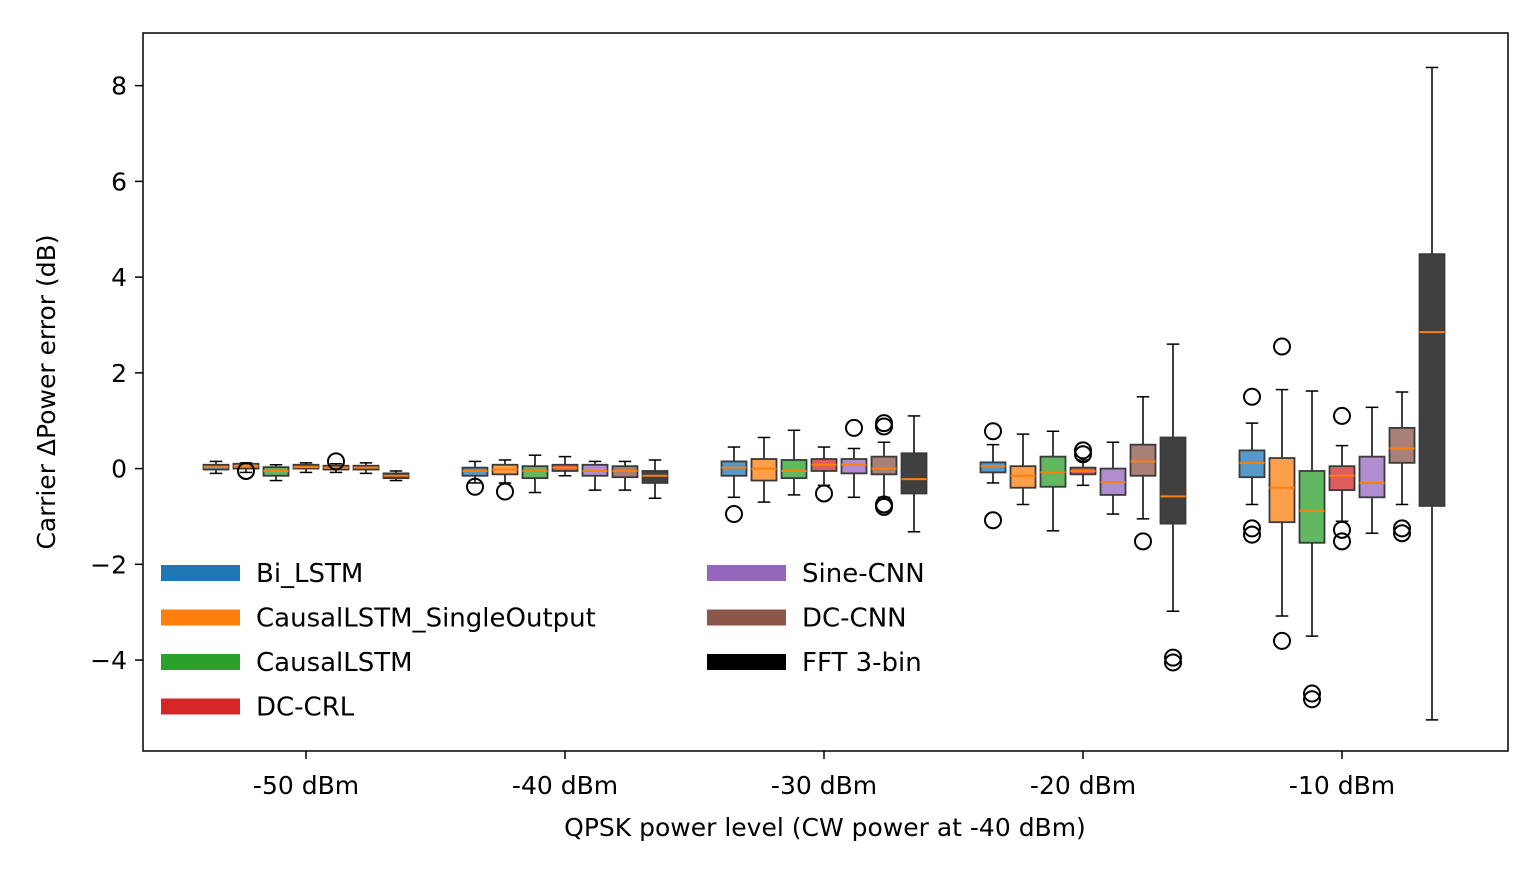  What do you see at coordinates (862, 663) in the screenshot?
I see `legend-label: FFT 3-bin` at bounding box center [862, 663].